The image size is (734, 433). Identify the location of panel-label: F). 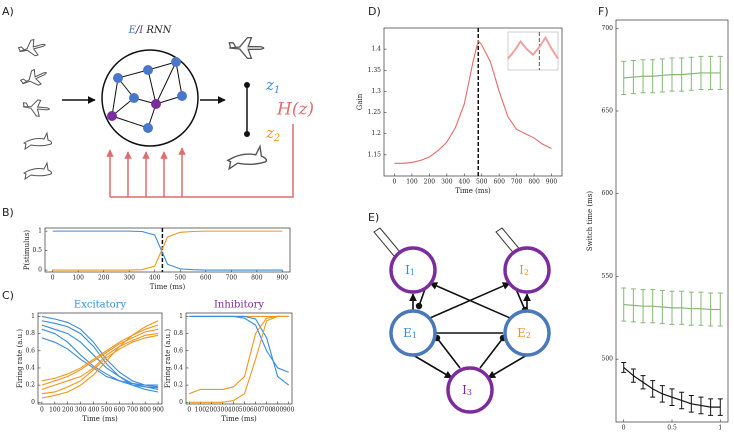
(603, 11).